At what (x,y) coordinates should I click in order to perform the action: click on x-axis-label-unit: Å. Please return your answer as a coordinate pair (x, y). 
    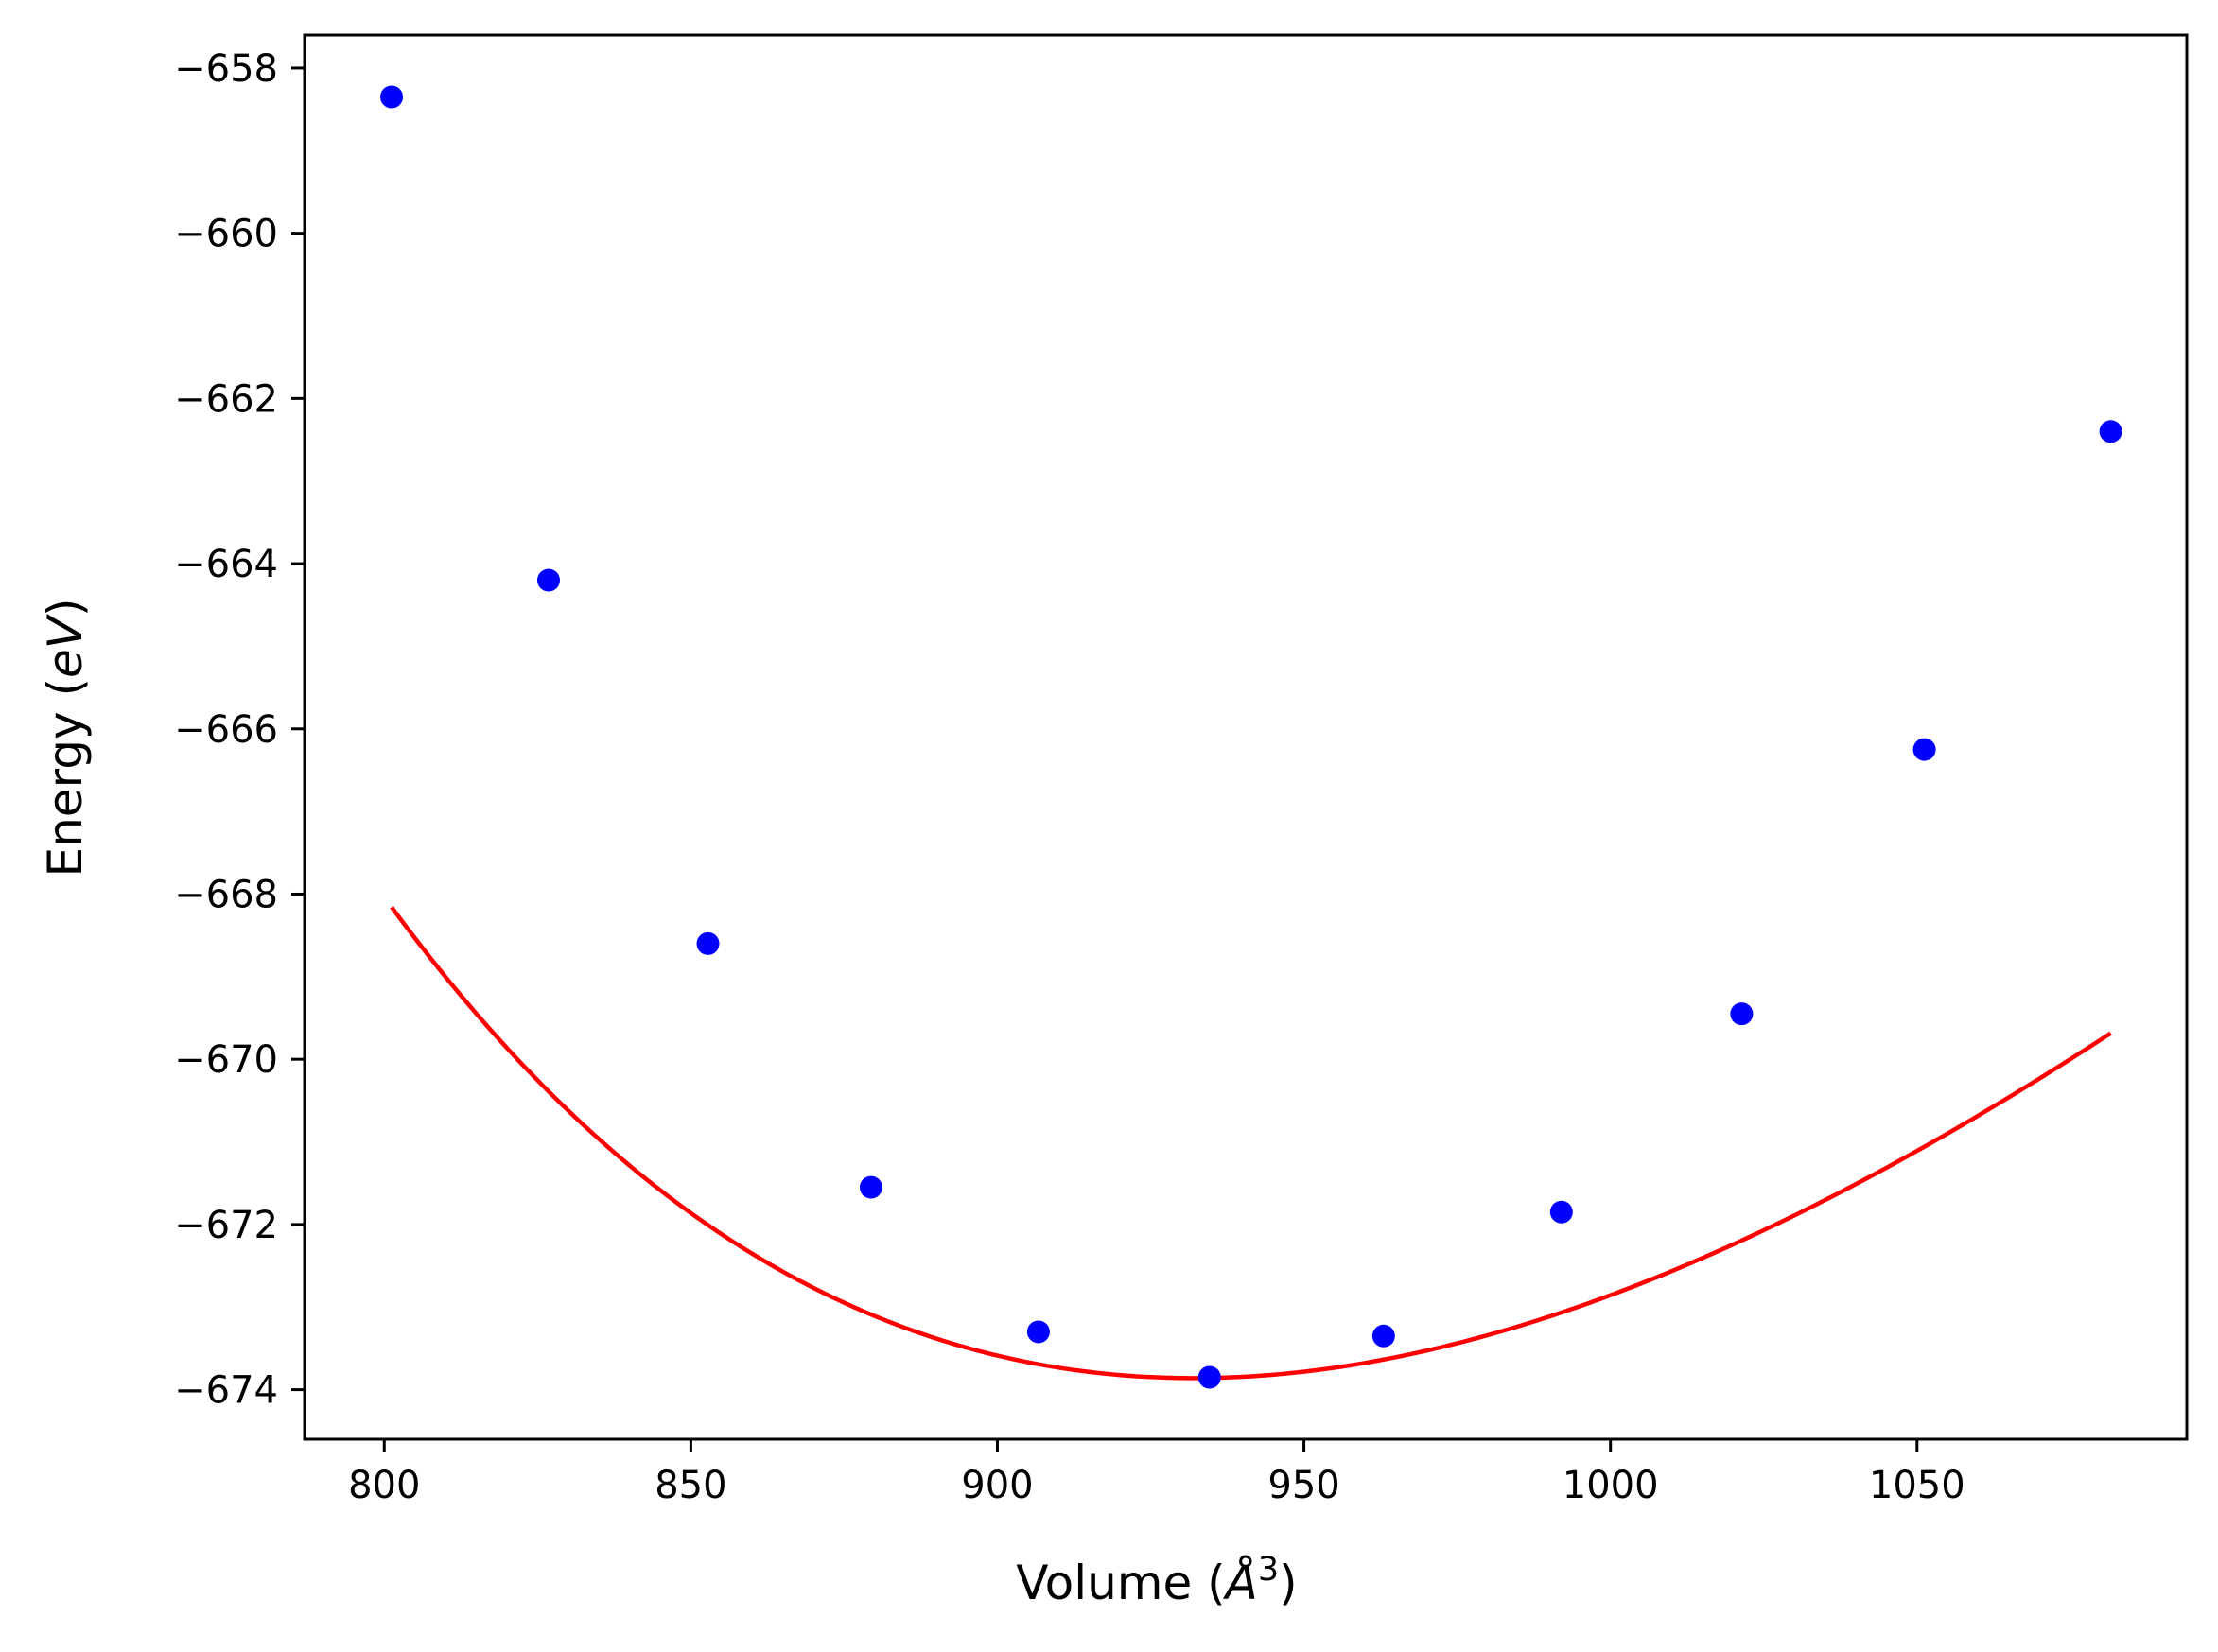
    Looking at the image, I should click on (1240, 1583).